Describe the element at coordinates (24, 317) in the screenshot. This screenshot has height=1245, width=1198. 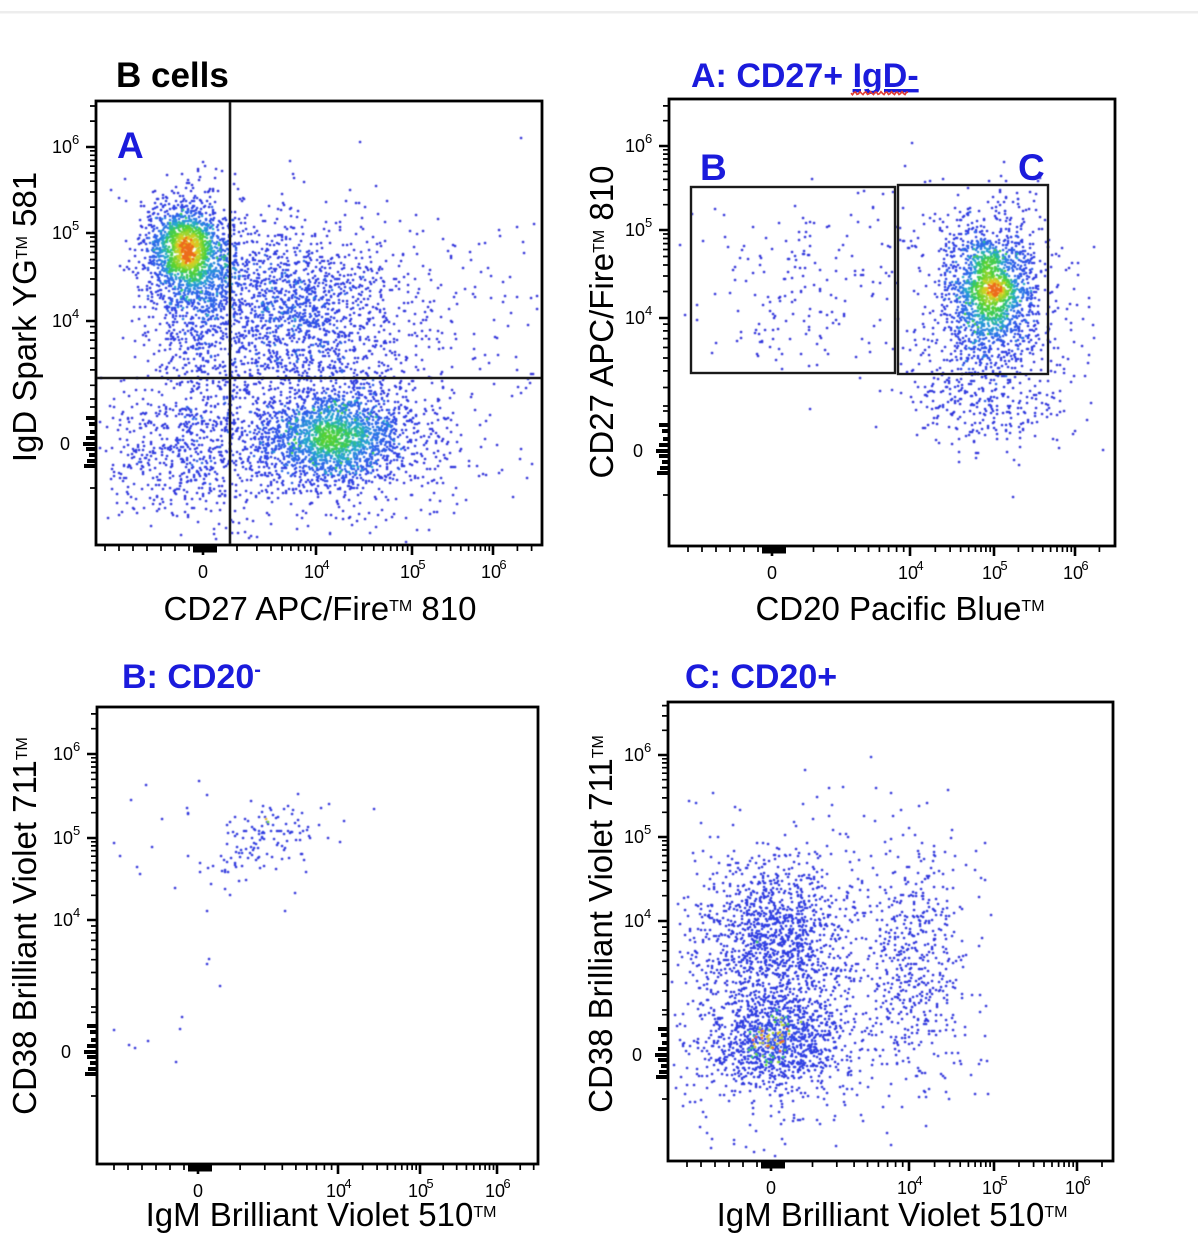
I see `svg-text: IgD Spark YGTM 581` at that location.